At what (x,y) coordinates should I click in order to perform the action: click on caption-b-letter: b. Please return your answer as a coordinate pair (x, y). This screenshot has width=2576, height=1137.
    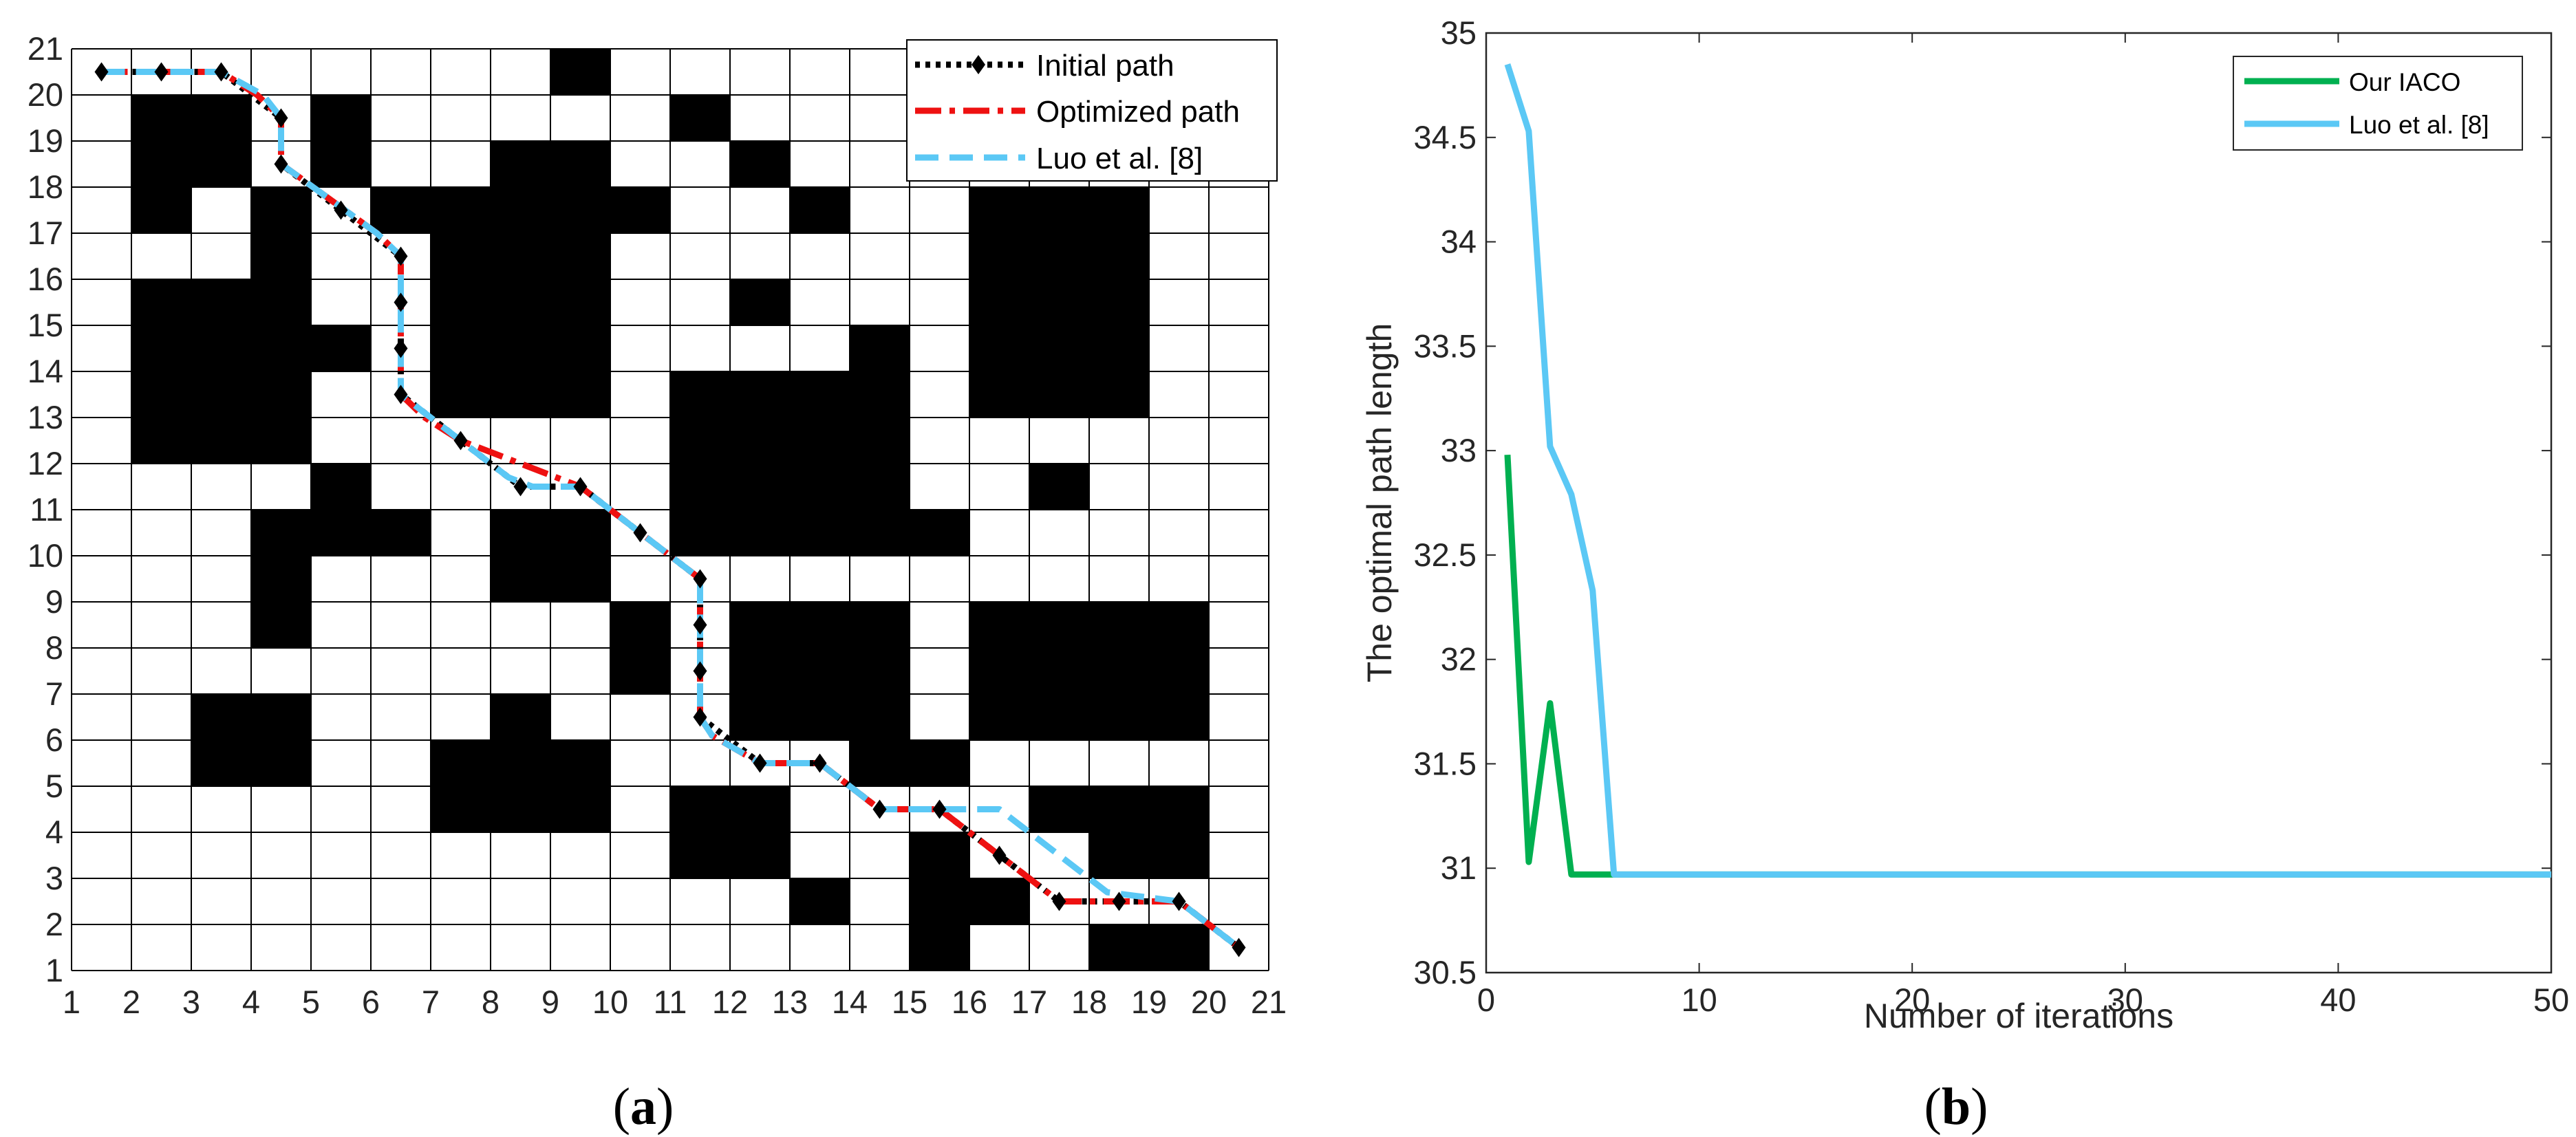
    Looking at the image, I should click on (1956, 1107).